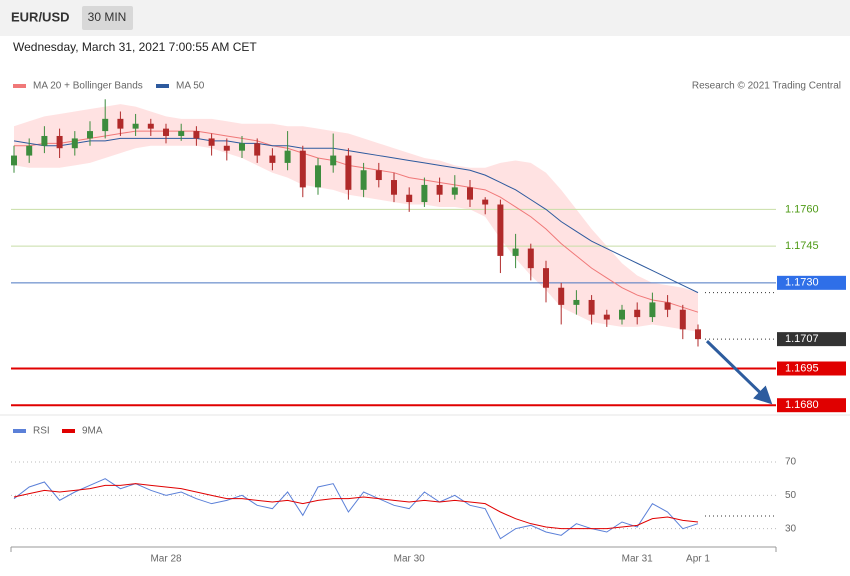 Image resolution: width=850 pixels, height=576 pixels. What do you see at coordinates (802, 405) in the screenshot?
I see `level-label: 1.1680` at bounding box center [802, 405].